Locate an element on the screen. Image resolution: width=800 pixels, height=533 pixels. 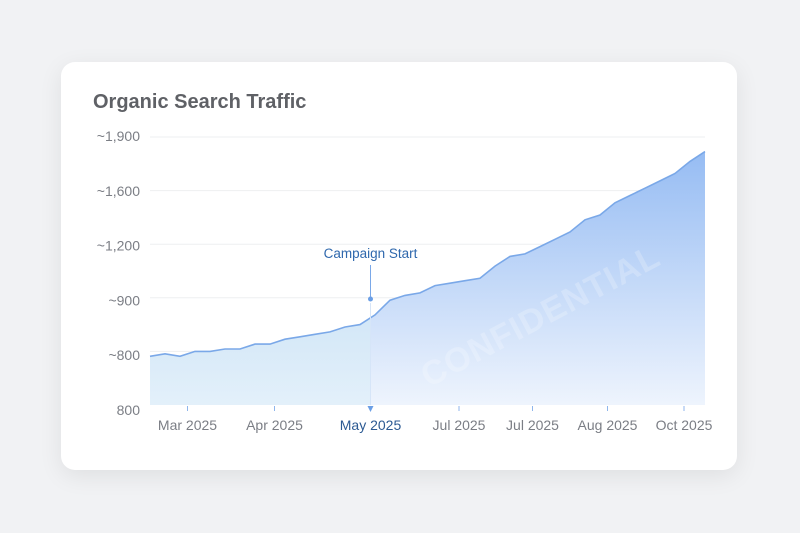
y-tick-label: ~800 is located at coordinates (124, 355).